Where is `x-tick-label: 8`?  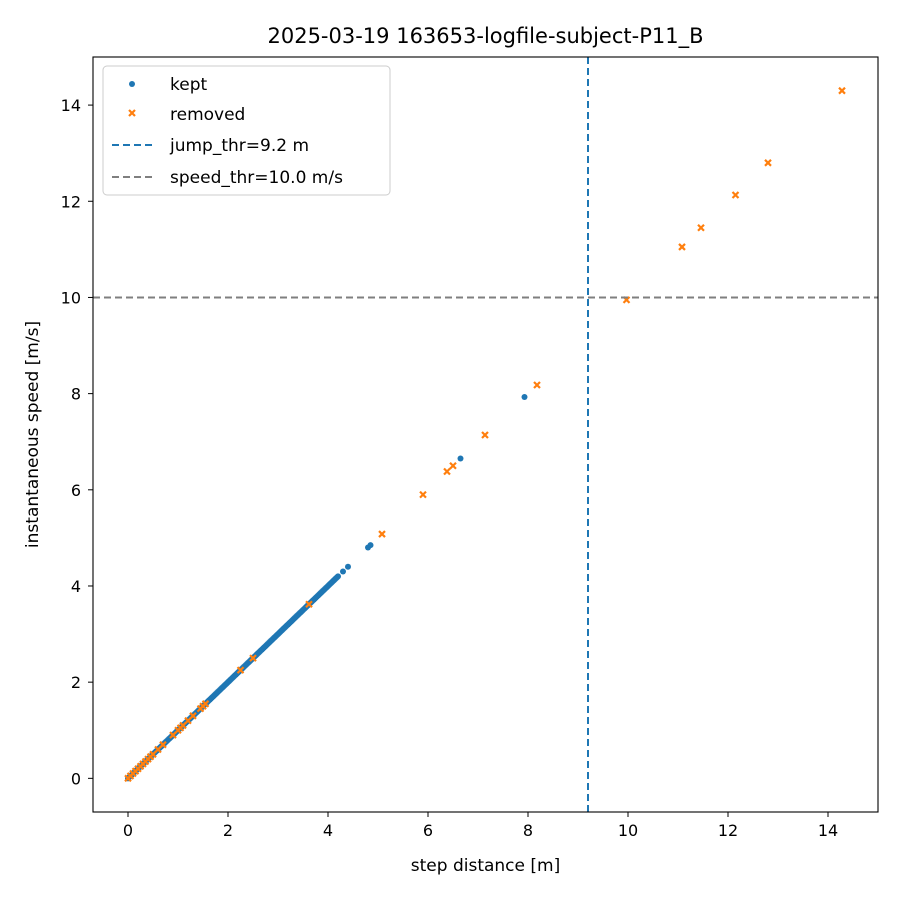 x-tick-label: 8 is located at coordinates (528, 830).